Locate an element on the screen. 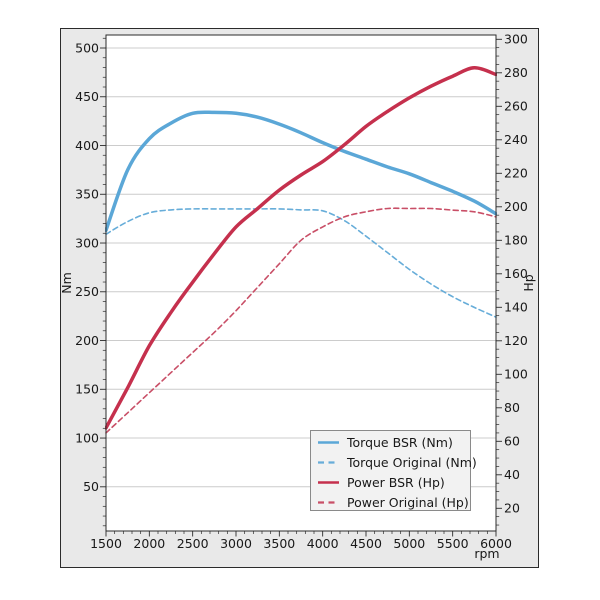  y-right-tick-label: 200 is located at coordinates (516, 206).